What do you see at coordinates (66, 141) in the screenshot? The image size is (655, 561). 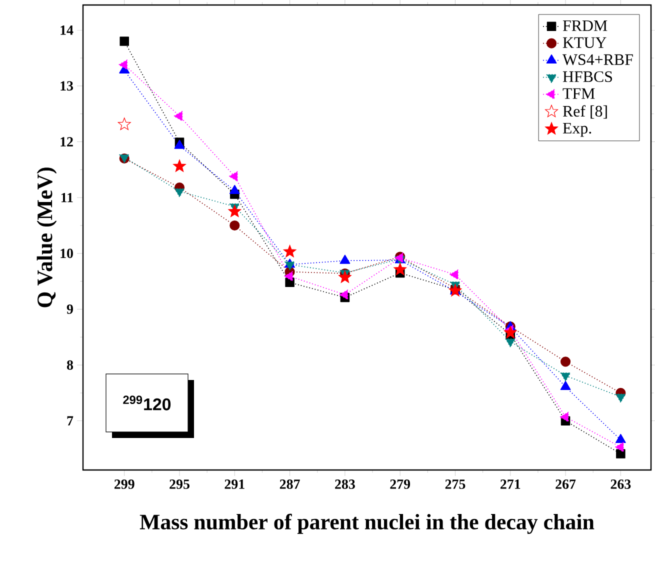 I see `y-tick-label: 12` at bounding box center [66, 141].